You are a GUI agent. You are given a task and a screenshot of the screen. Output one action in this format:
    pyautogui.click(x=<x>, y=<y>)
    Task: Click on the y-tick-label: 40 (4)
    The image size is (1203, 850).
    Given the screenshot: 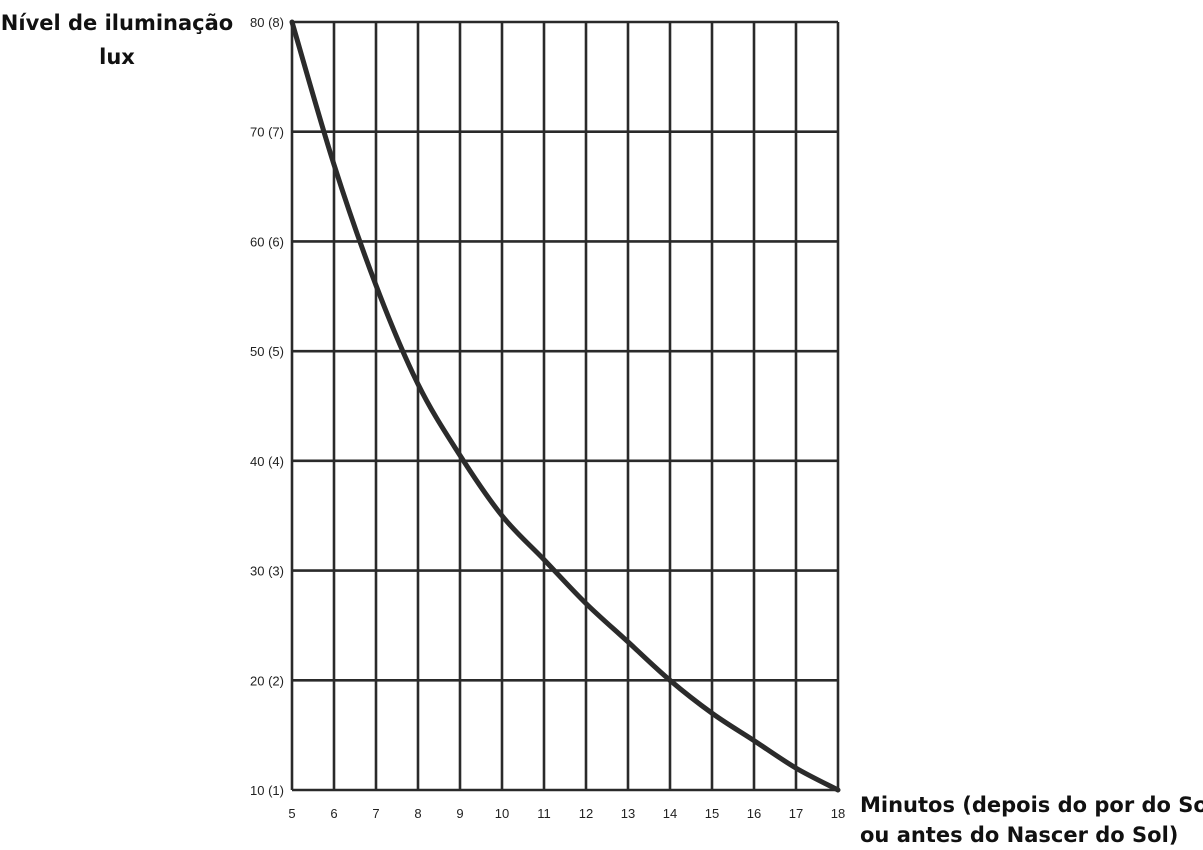 What is the action you would take?
    pyautogui.click(x=267, y=461)
    